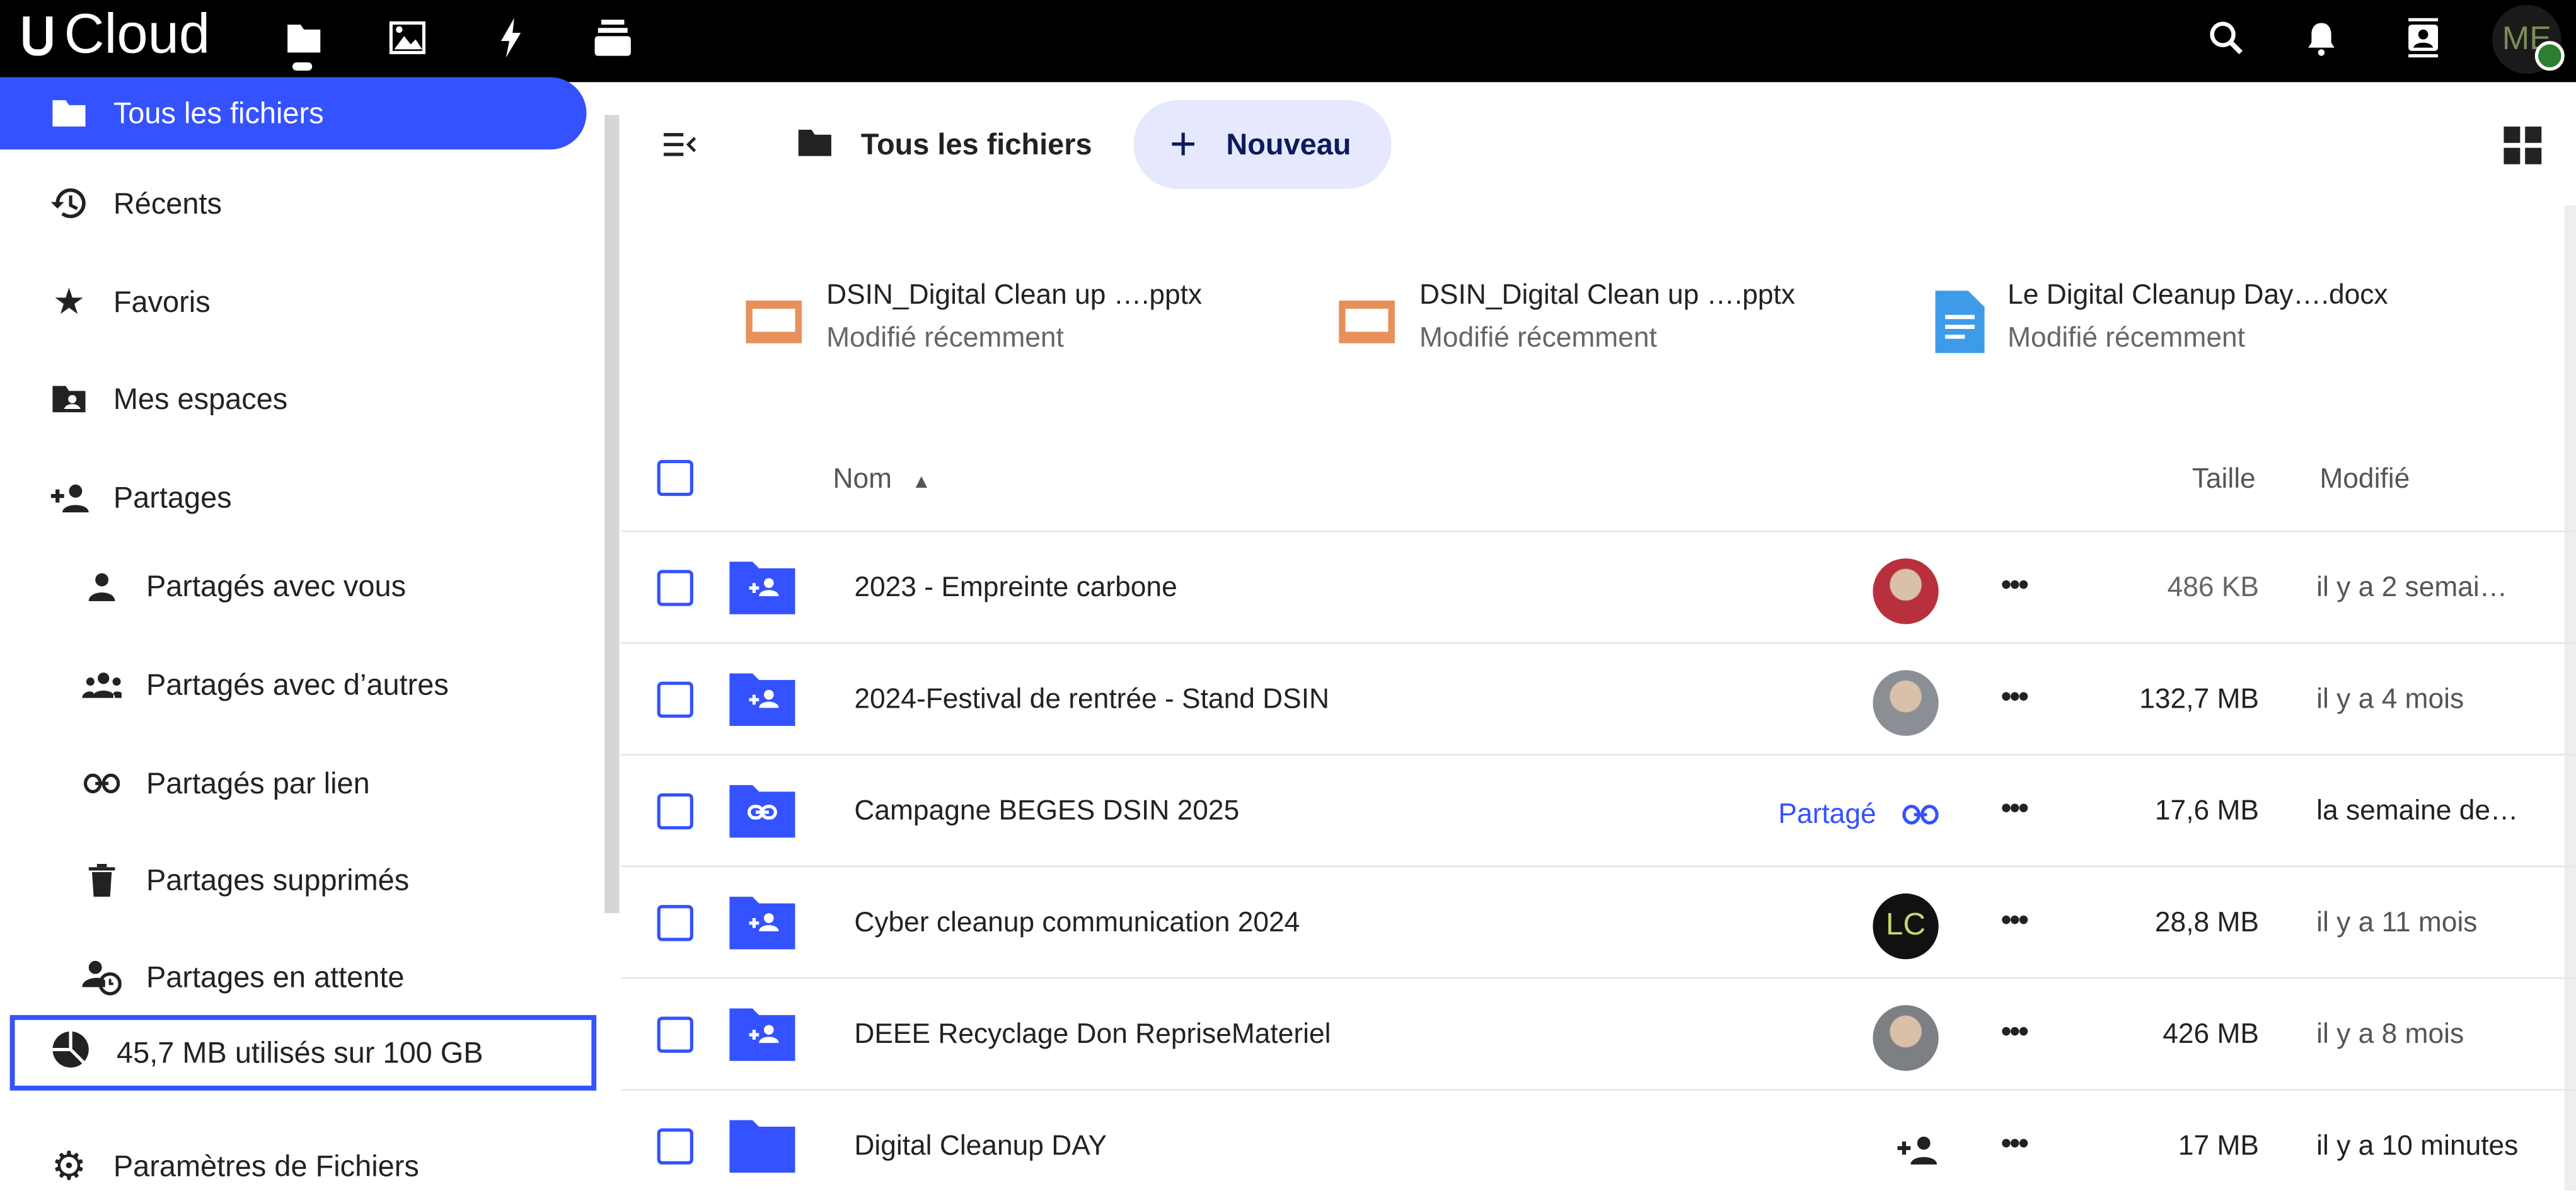  I want to click on file-name: Digital Cleanup DAY, so click(981, 1145).